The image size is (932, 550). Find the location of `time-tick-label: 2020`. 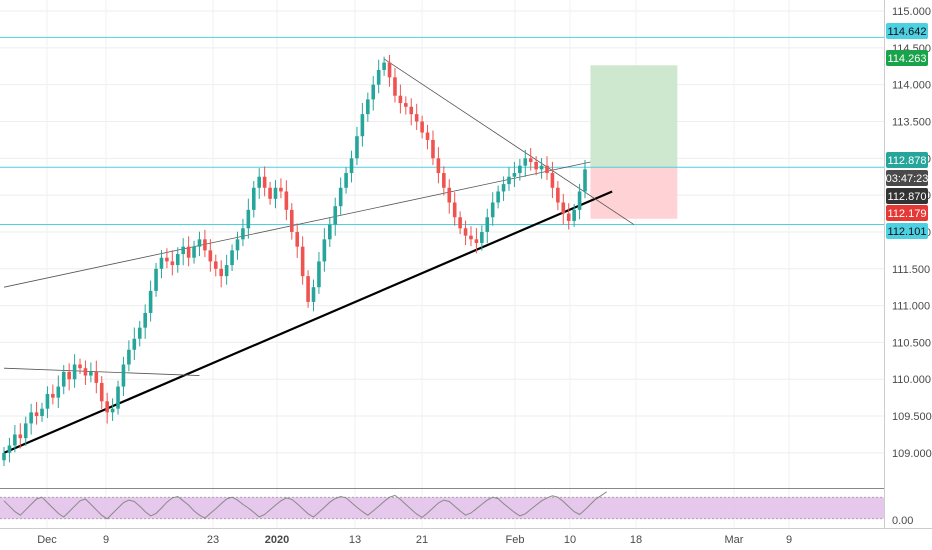

time-tick-label: 2020 is located at coordinates (277, 540).